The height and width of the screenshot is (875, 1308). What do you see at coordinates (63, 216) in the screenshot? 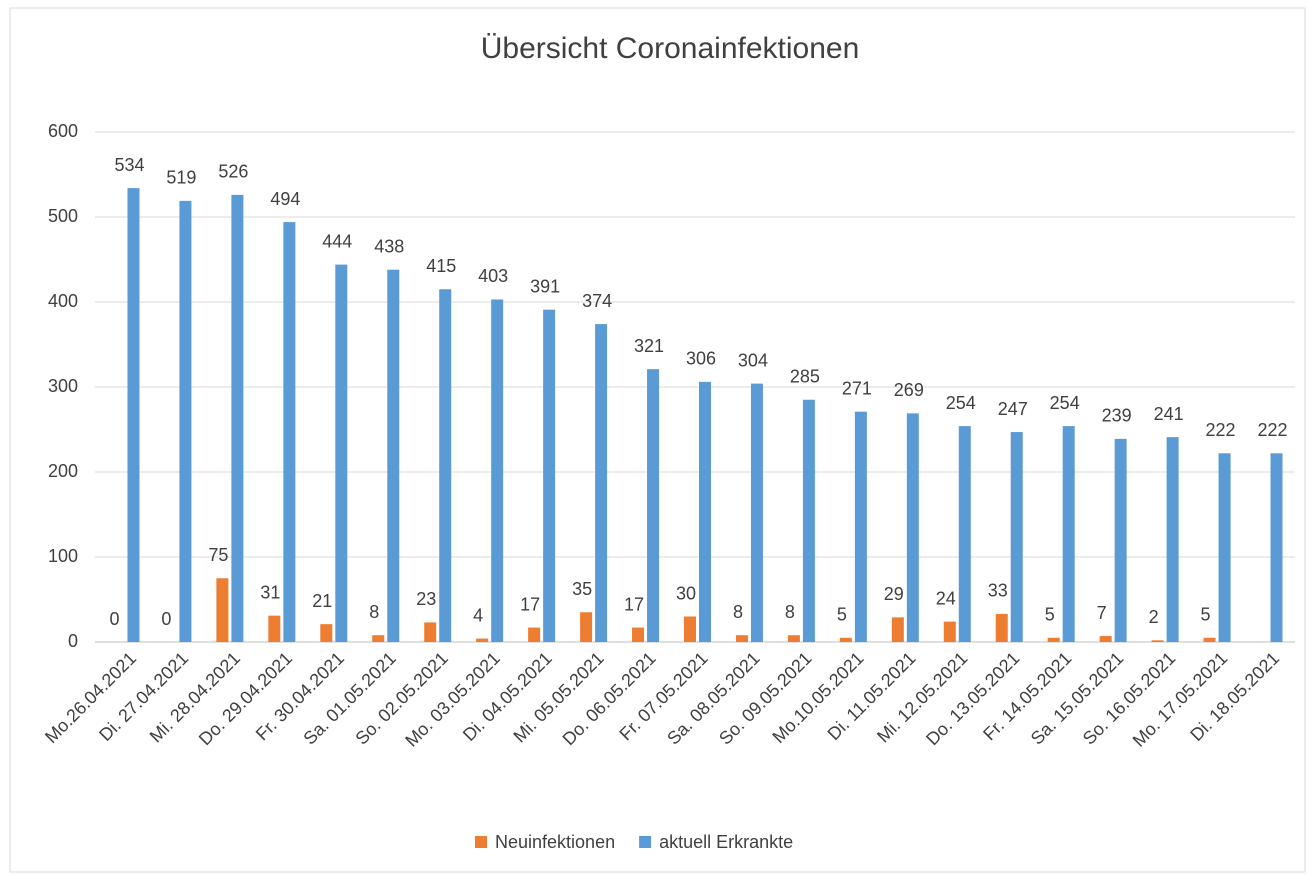
I see `y-tick-label: 500` at bounding box center [63, 216].